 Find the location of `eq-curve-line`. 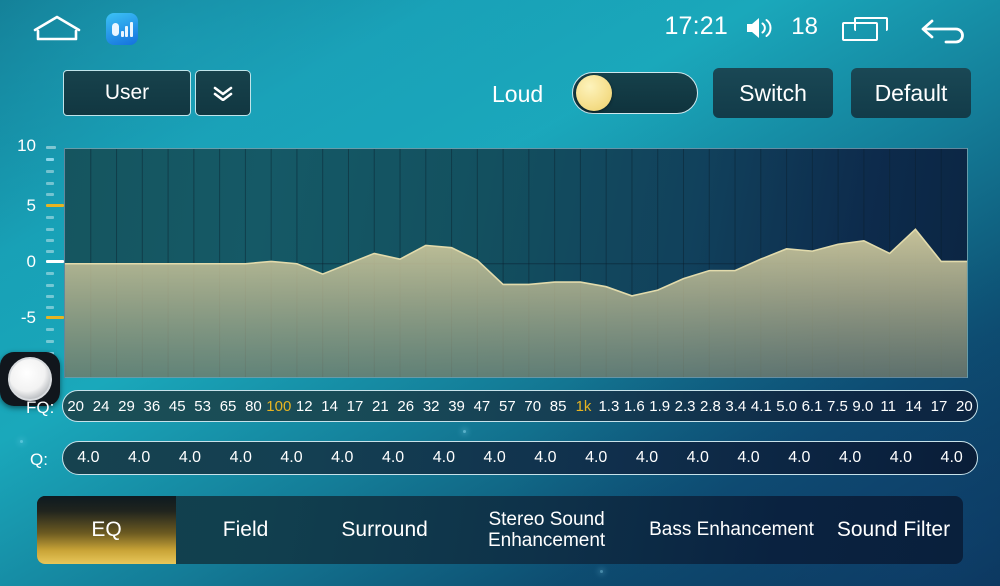

eq-curve-line is located at coordinates (516, 262).